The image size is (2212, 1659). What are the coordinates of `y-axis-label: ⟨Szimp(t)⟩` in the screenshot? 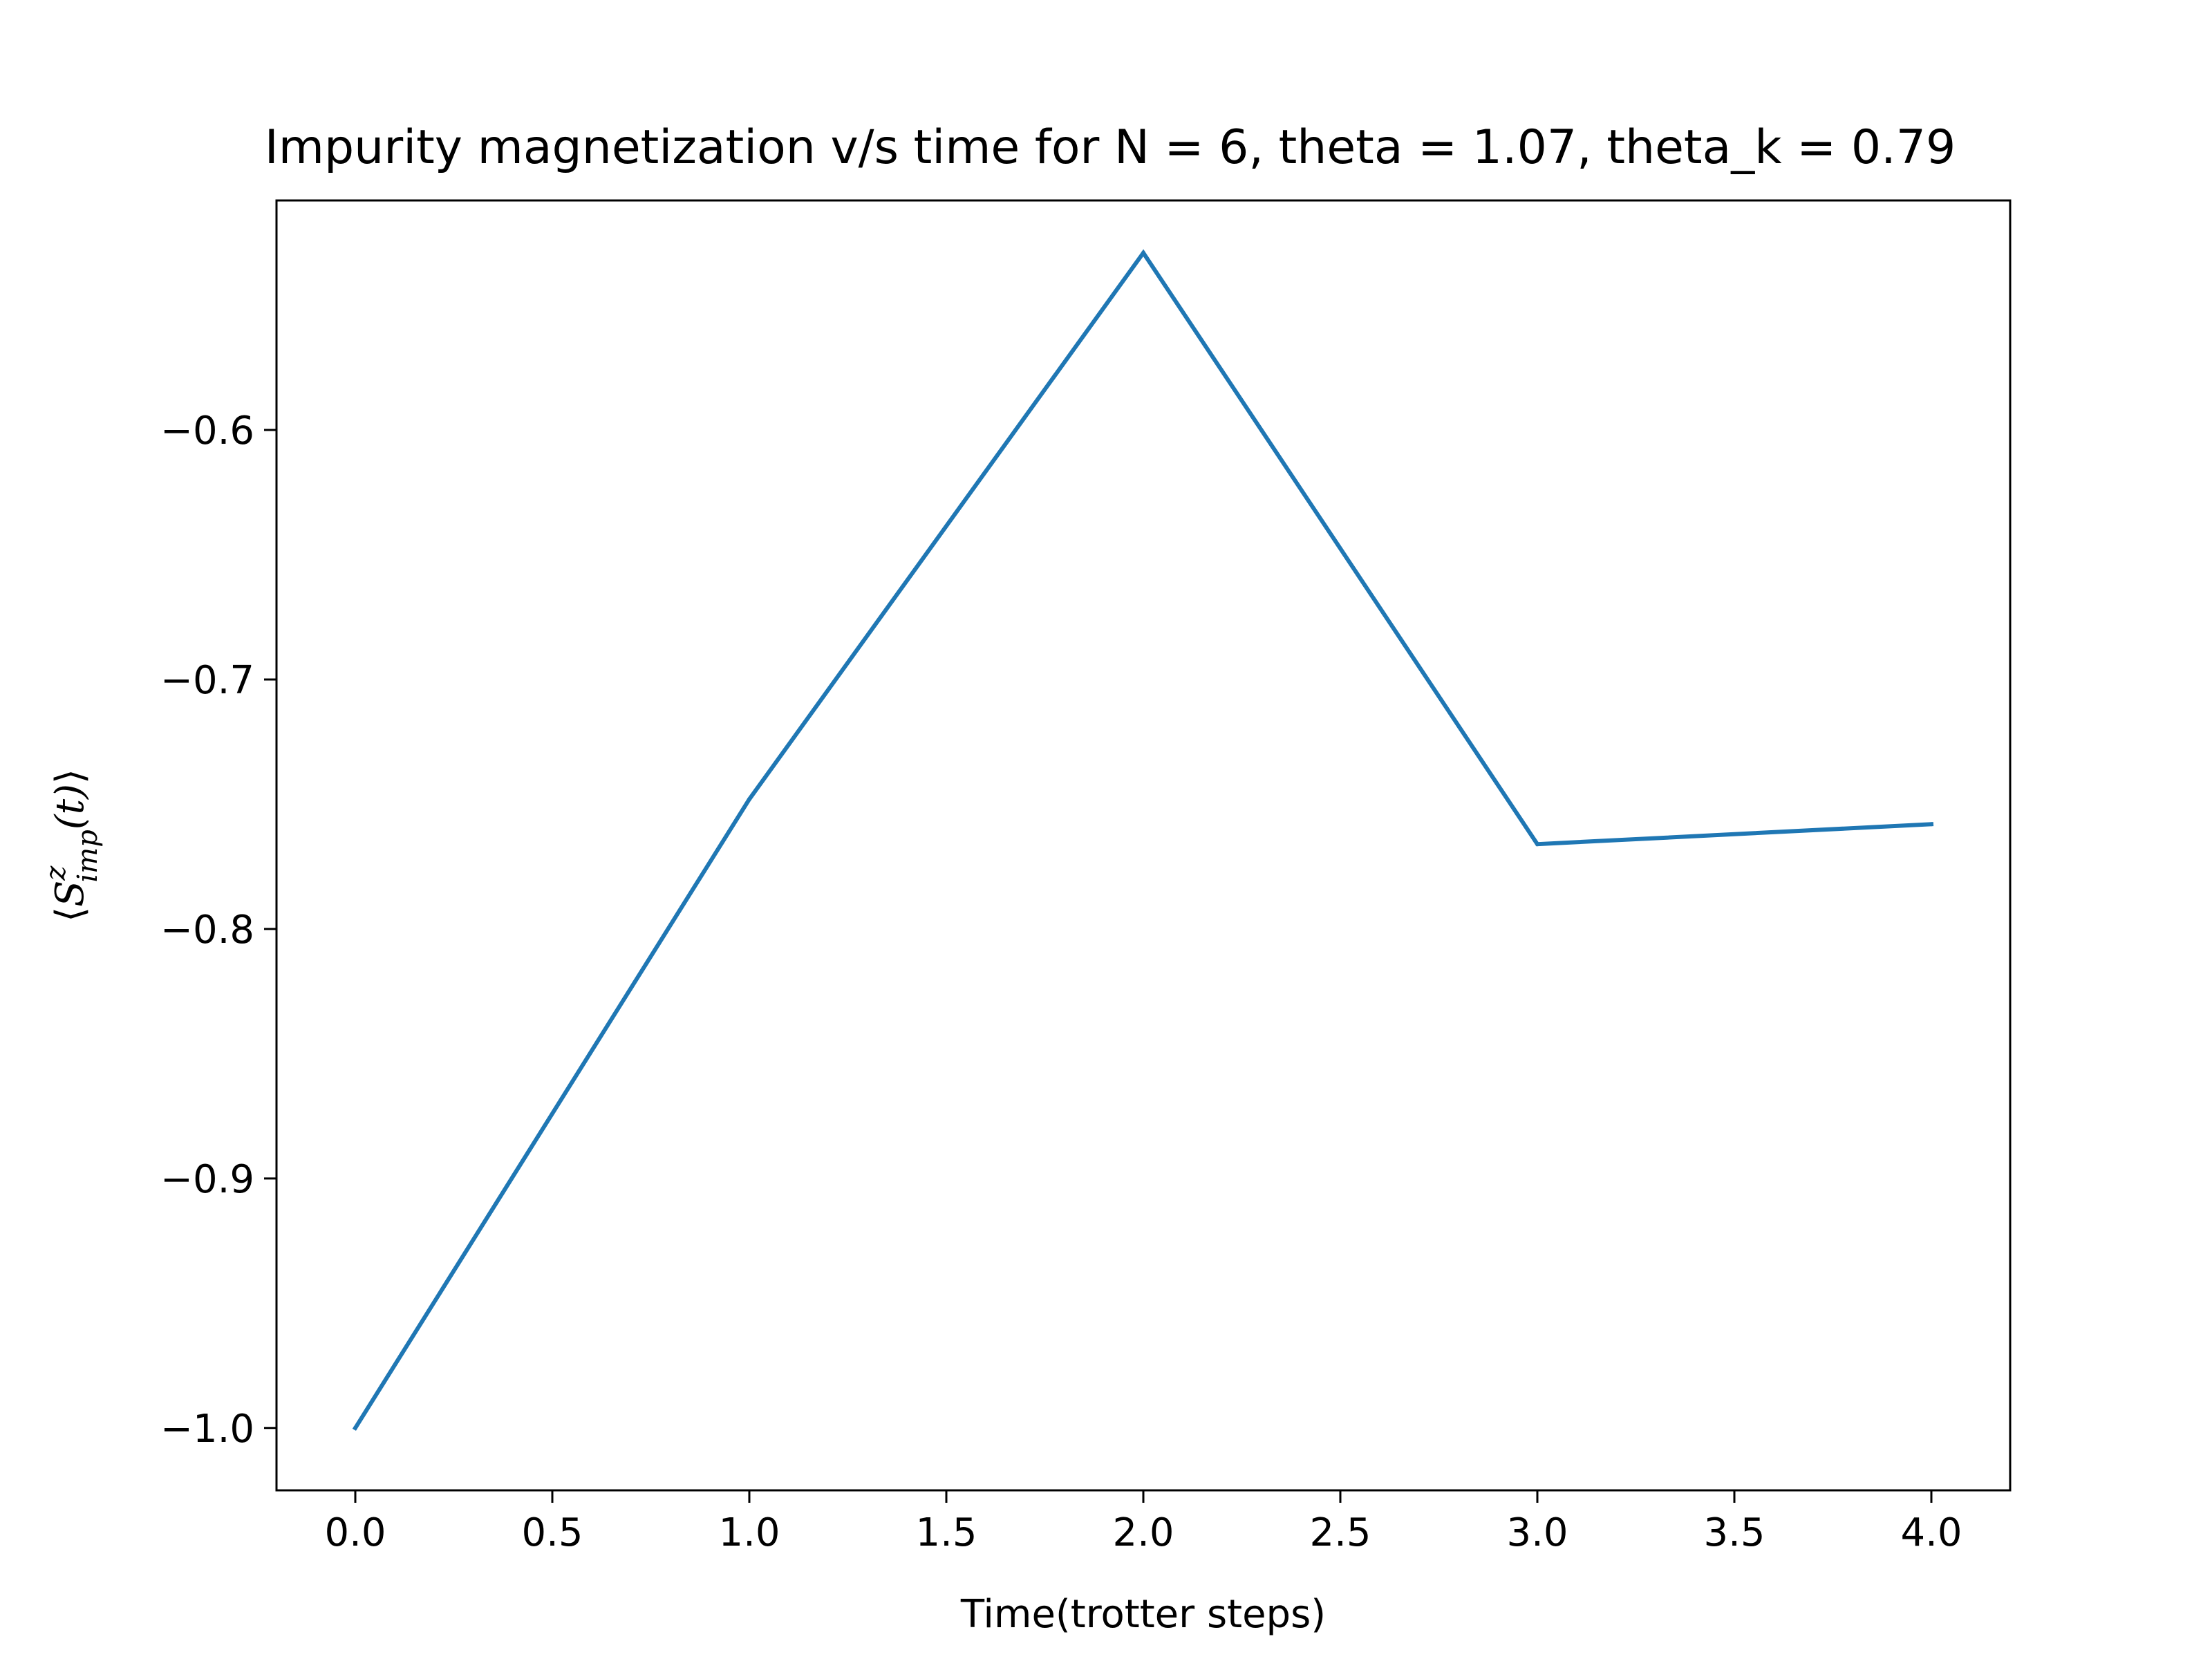 It's located at (72, 845).